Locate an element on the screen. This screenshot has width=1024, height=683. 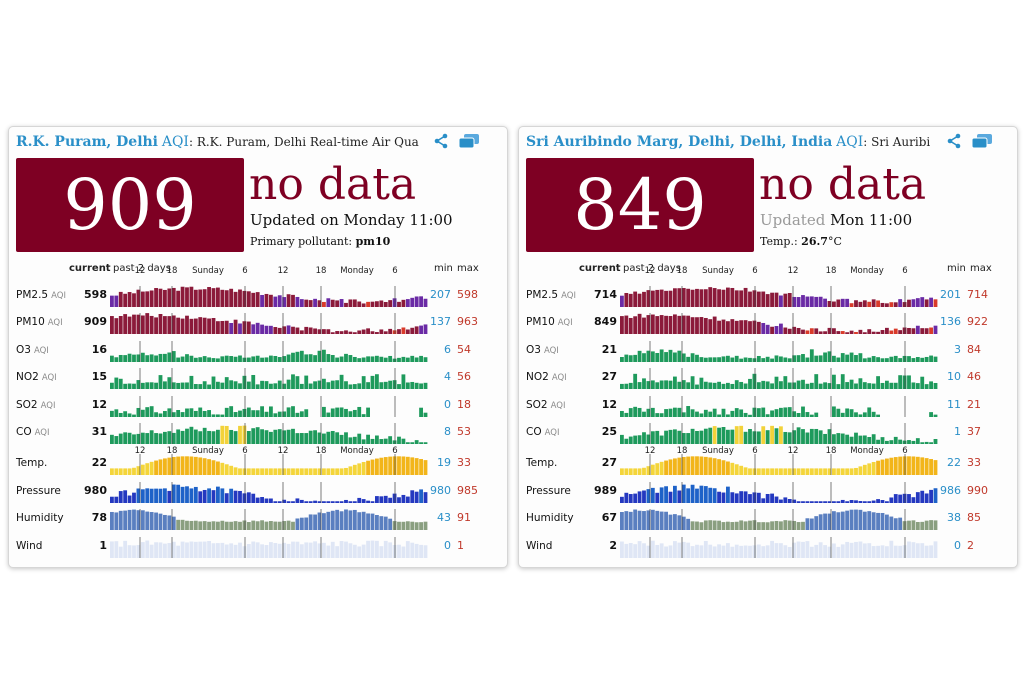
pollutant-row: Wind 1 0 1 is located at coordinates (258, 546).